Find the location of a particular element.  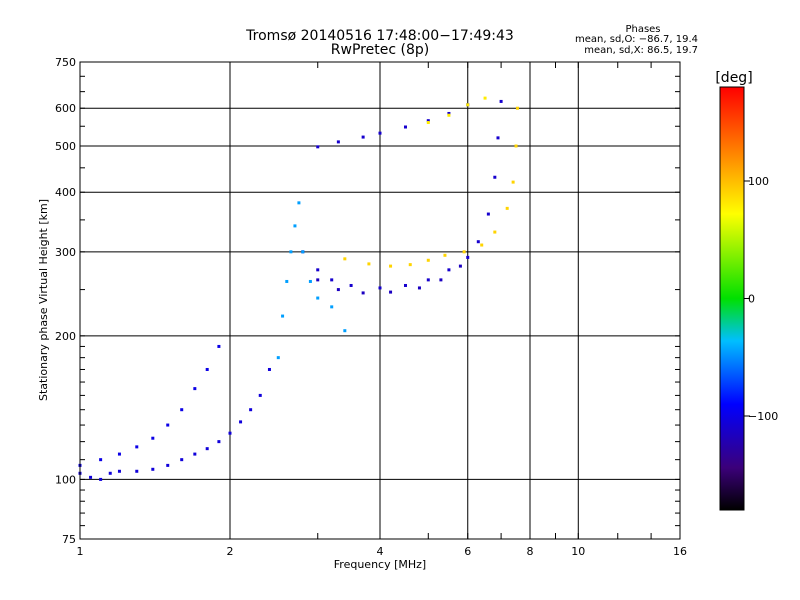

y-tick-label: 600 is located at coordinates (65, 108).